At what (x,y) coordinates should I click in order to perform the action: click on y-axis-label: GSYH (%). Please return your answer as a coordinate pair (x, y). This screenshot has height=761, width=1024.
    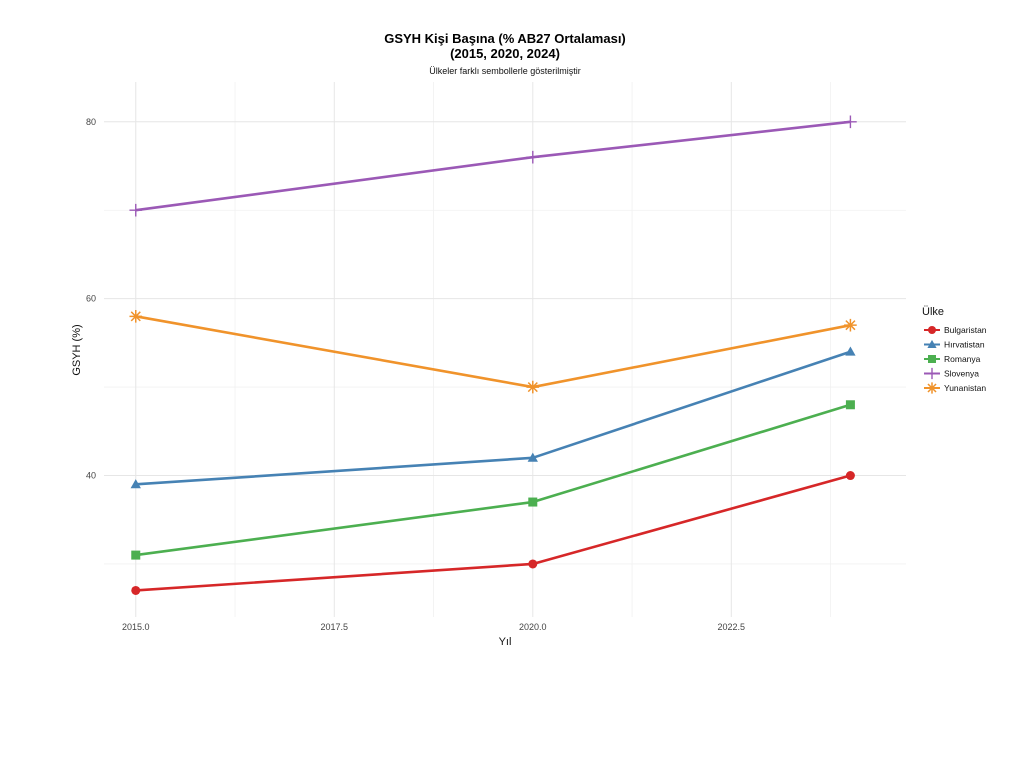
    Looking at the image, I should click on (77, 349).